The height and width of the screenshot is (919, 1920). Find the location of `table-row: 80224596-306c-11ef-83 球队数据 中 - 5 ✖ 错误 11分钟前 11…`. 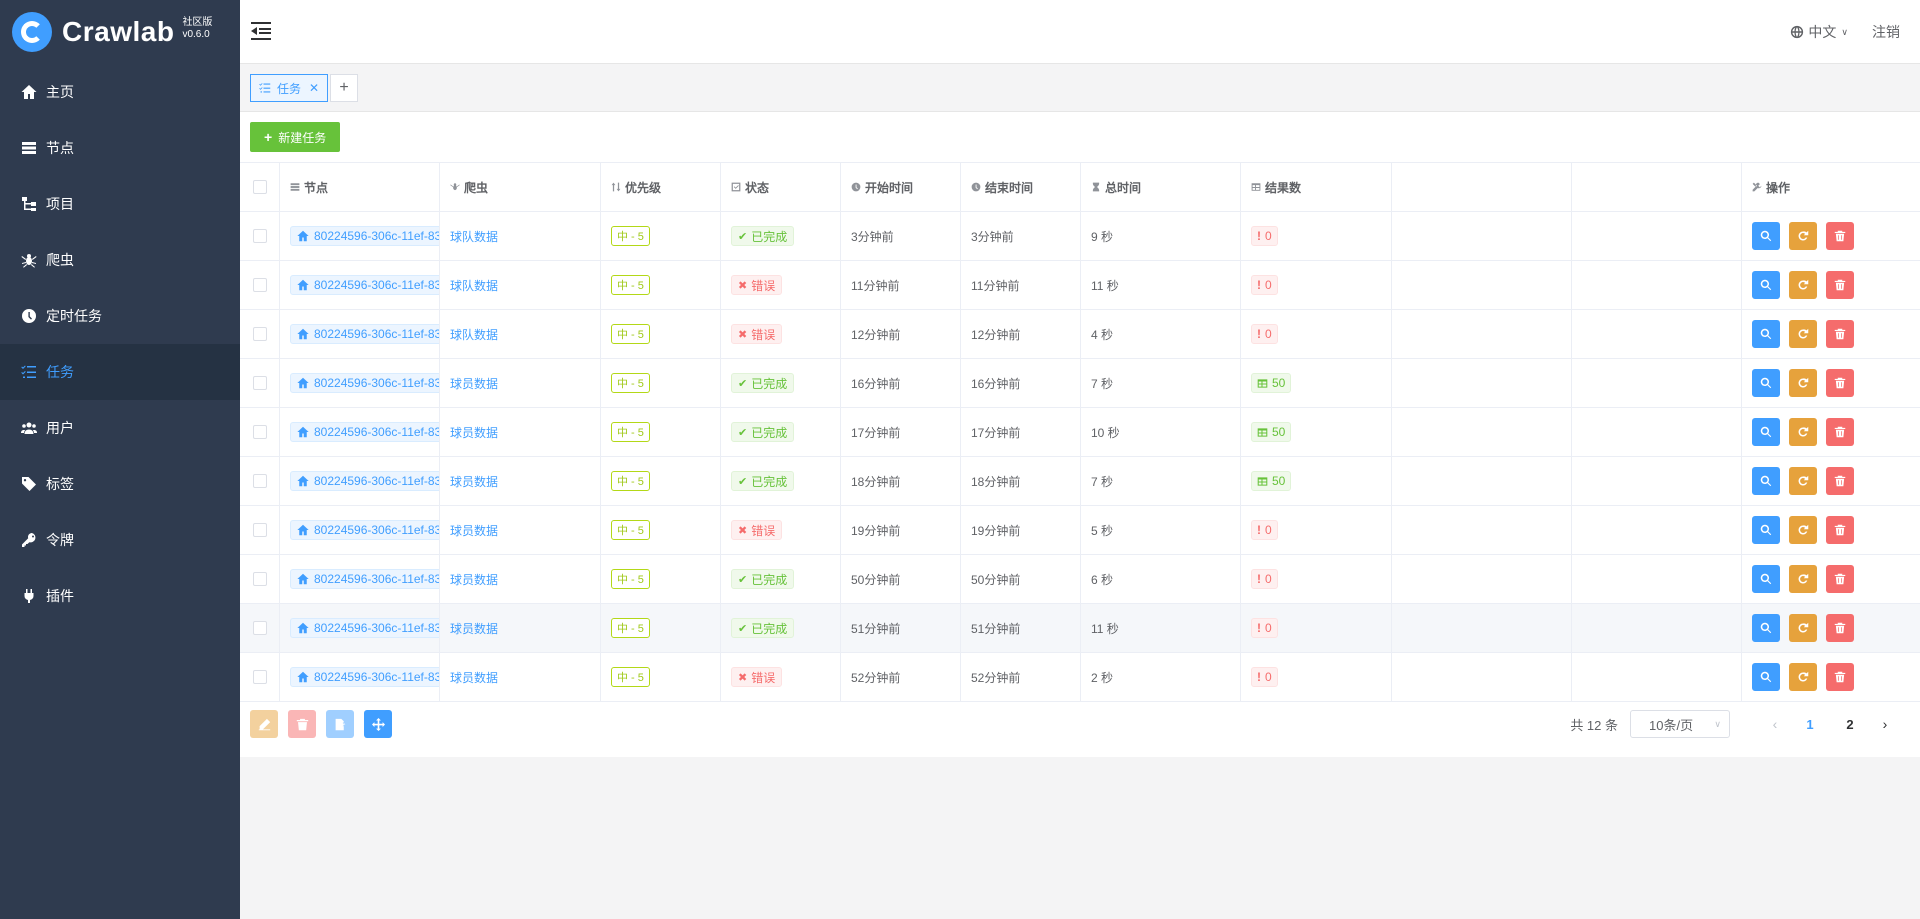

table-row: 80224596-306c-11ef-83 球队数据 中 - 5 ✖ 错误 11分钟前 11… is located at coordinates (1080, 285).